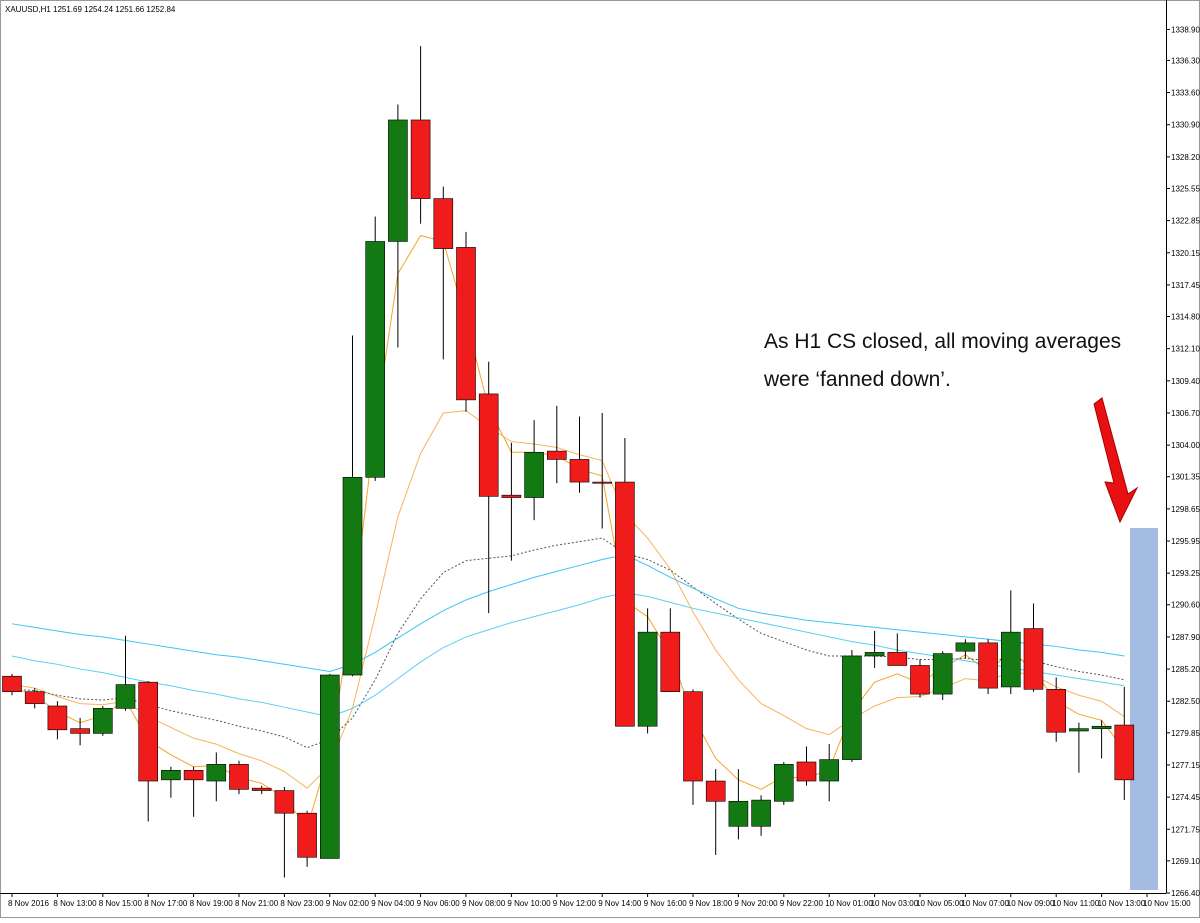 The width and height of the screenshot is (1200, 923). I want to click on y-tick-label: 1301.35, so click(1185, 477).